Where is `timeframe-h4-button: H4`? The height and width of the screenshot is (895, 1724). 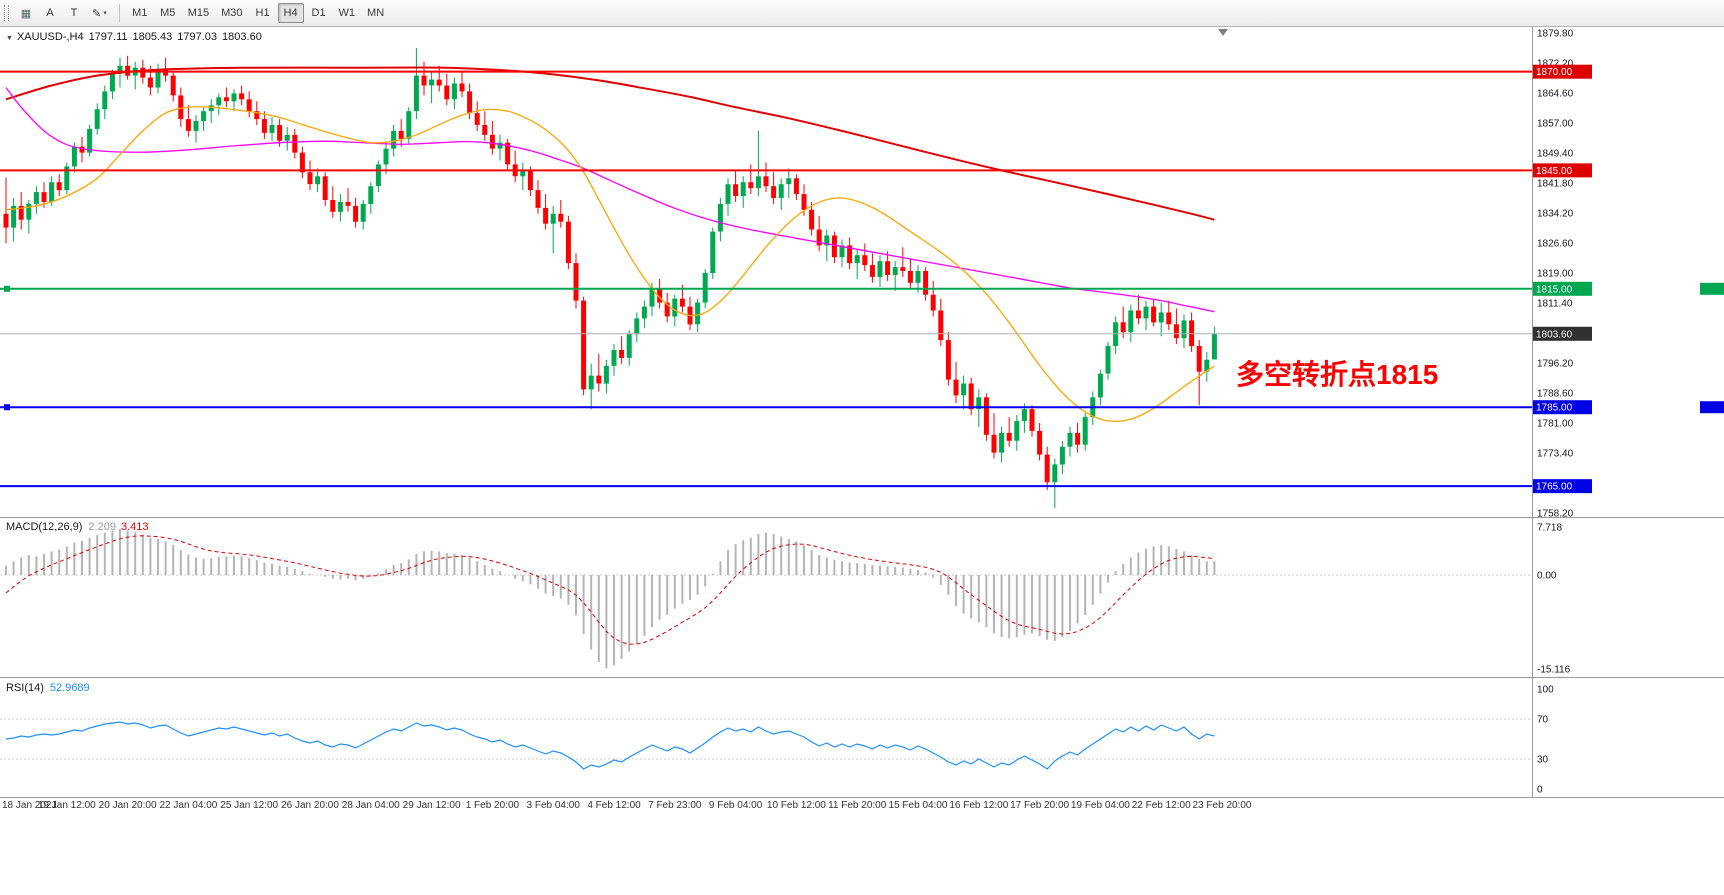
timeframe-h4-button: H4 is located at coordinates (290, 13).